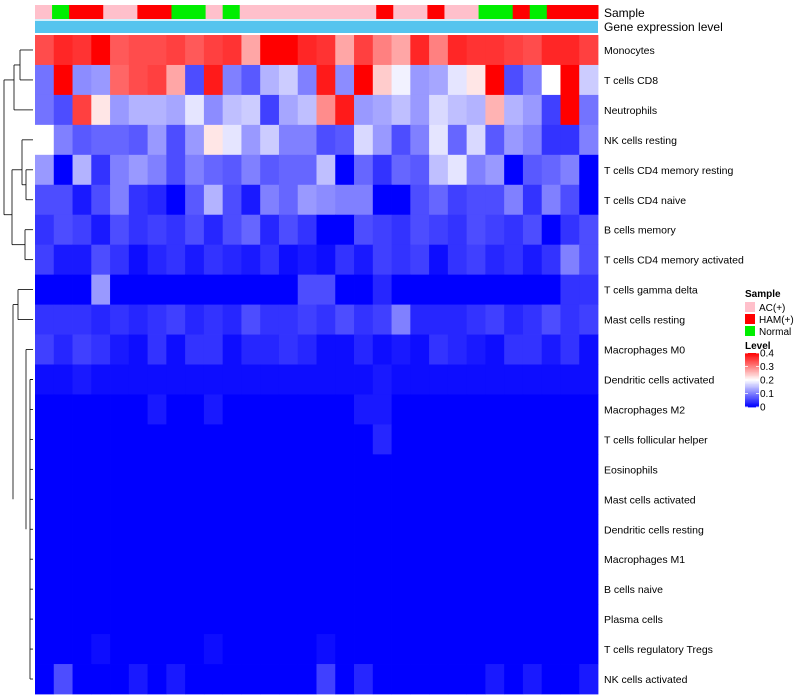  What do you see at coordinates (645, 201) in the screenshot?
I see `row-label: T cells CD4 naive` at bounding box center [645, 201].